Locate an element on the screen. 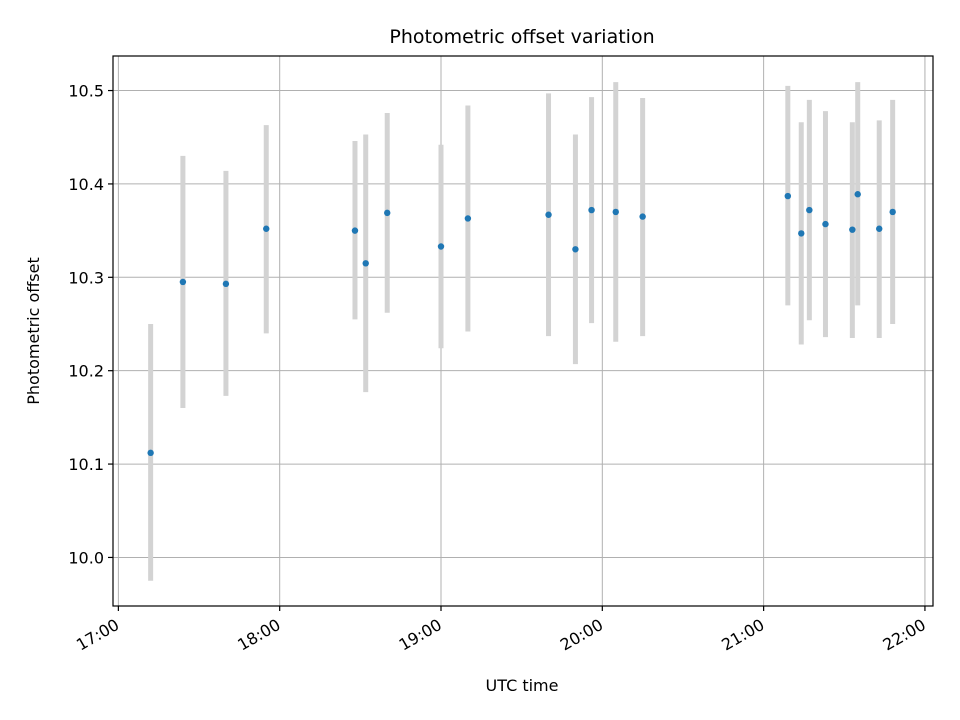 This screenshot has height=720, width=960. chart-title: Photometric offset variation is located at coordinates (521, 37).